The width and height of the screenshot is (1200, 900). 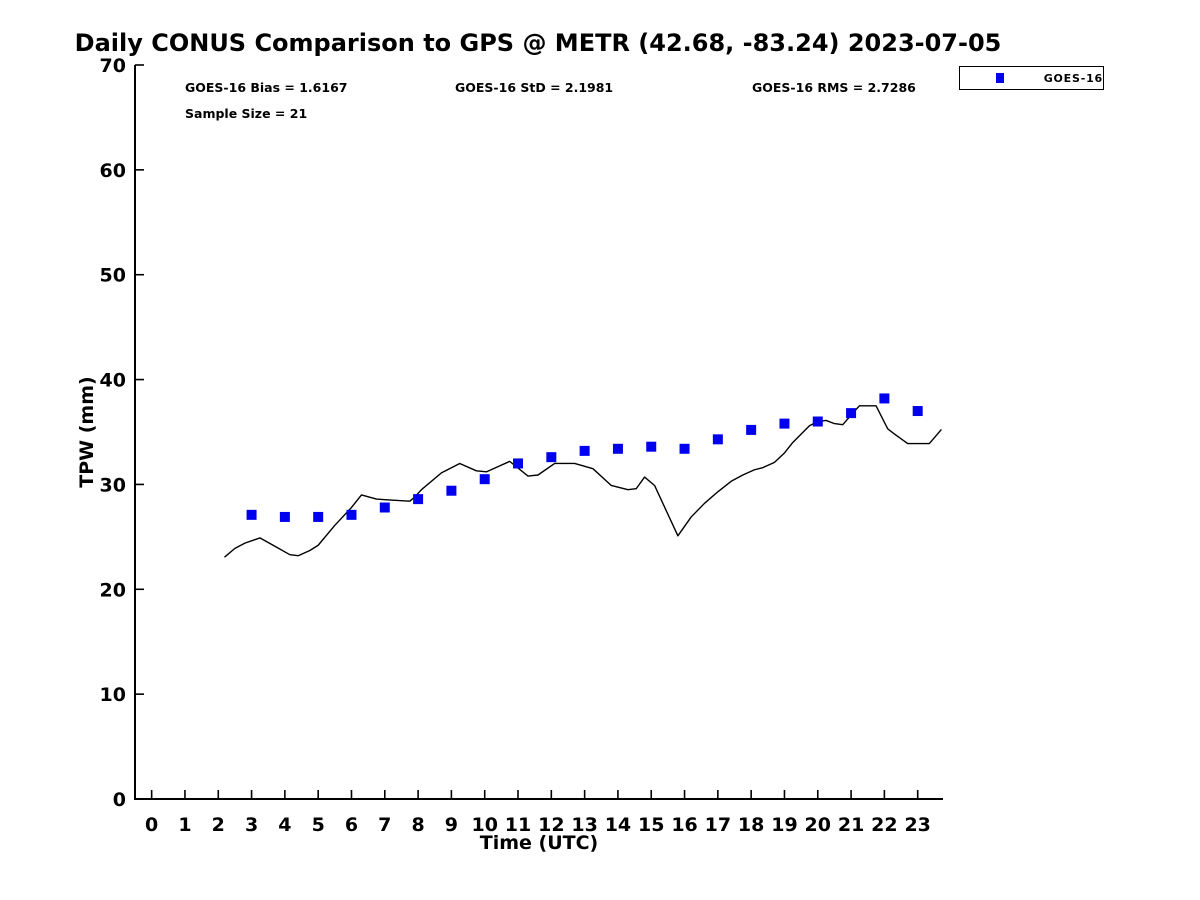 I want to click on x-tick-label: 13, so click(x=584, y=825).